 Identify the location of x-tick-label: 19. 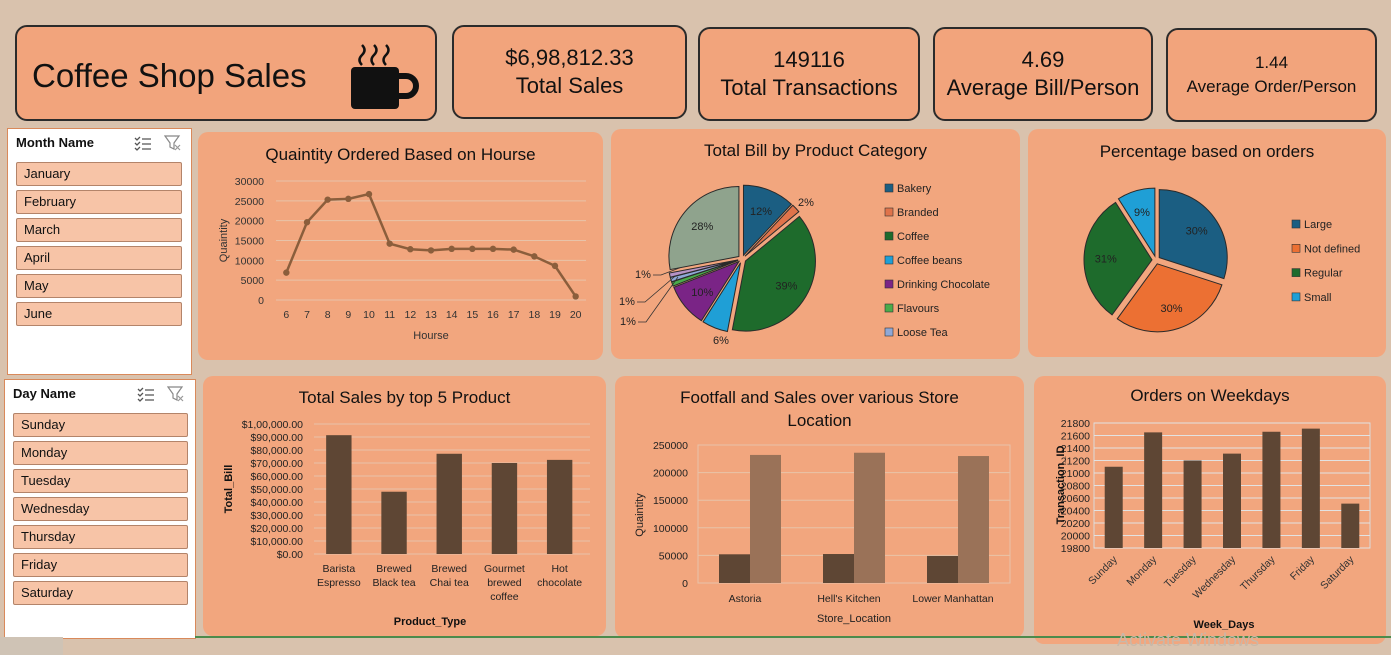
(555, 315).